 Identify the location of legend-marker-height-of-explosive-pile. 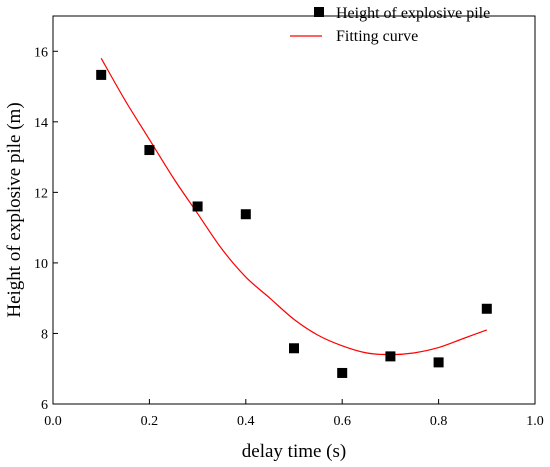
(319, 12).